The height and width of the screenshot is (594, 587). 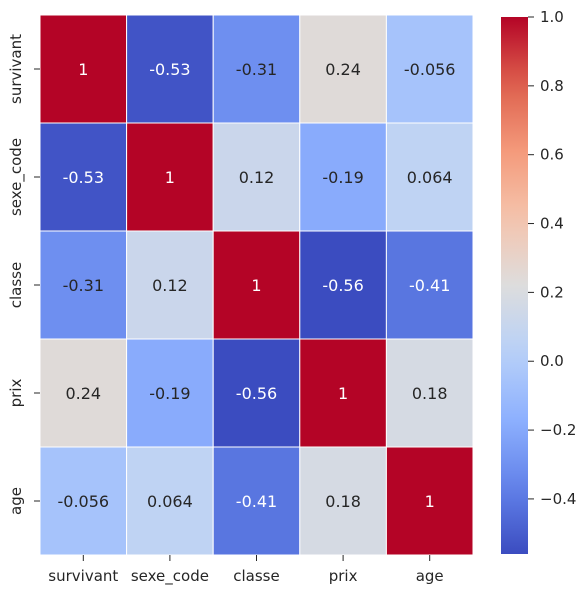 What do you see at coordinates (170, 576) in the screenshot?
I see `x-tick-label: sexe_code` at bounding box center [170, 576].